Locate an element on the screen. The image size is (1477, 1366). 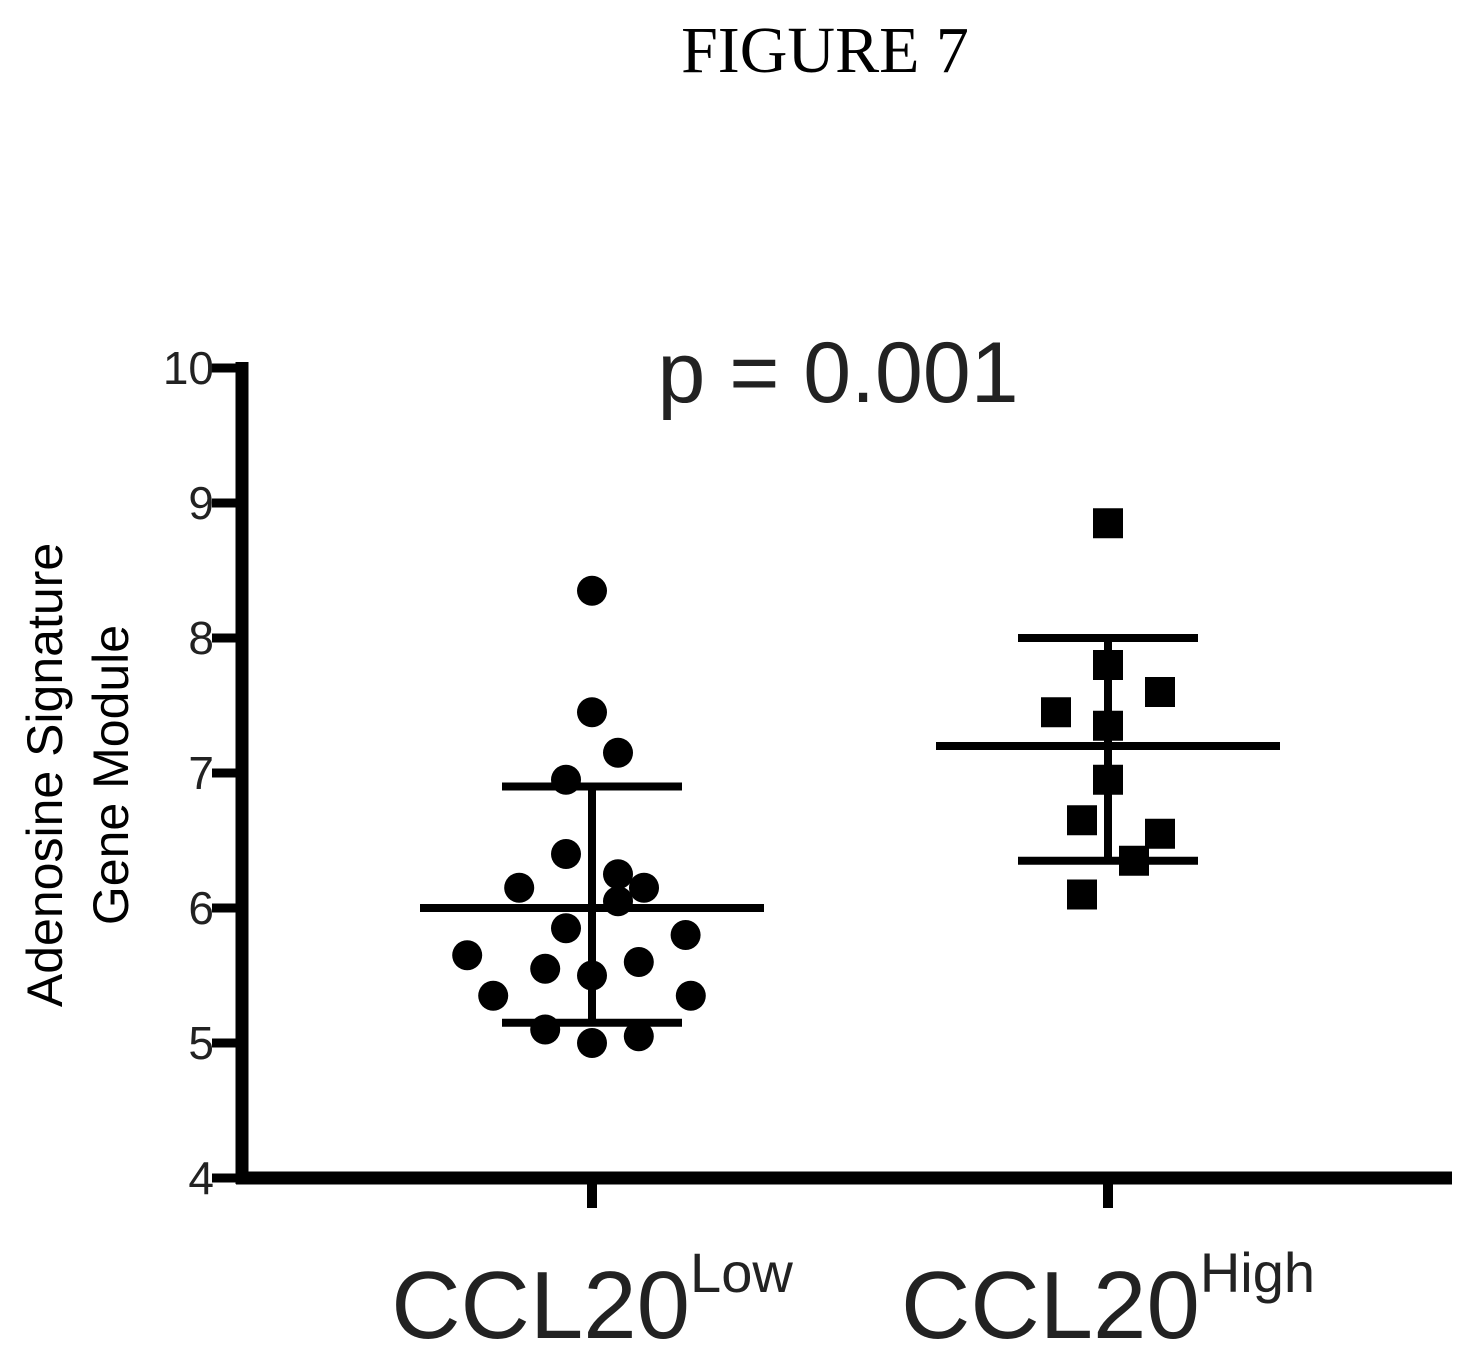
x-category-label: CCL20High is located at coordinates (1108, 1300).